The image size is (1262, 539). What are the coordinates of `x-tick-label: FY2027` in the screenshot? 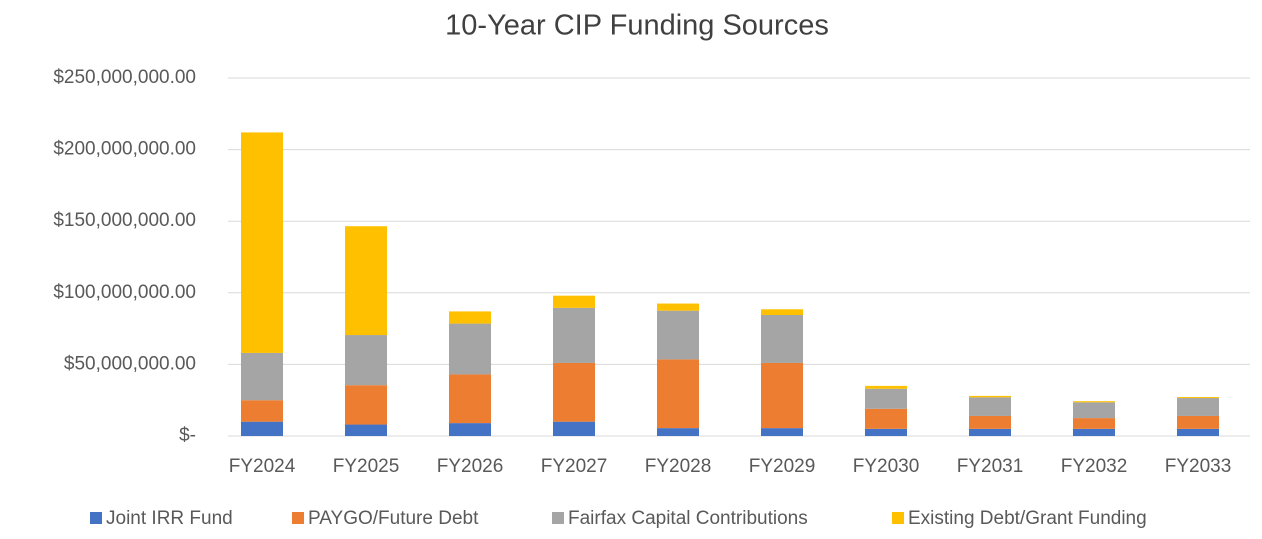 It's located at (574, 466).